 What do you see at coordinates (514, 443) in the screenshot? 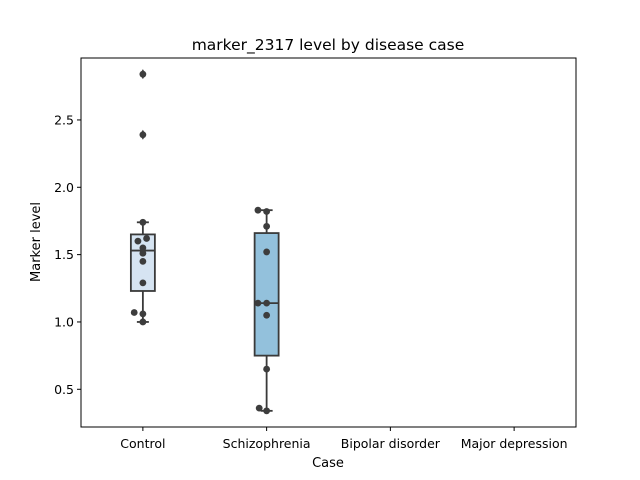
I see `x-tick-label: Major depression` at bounding box center [514, 443].